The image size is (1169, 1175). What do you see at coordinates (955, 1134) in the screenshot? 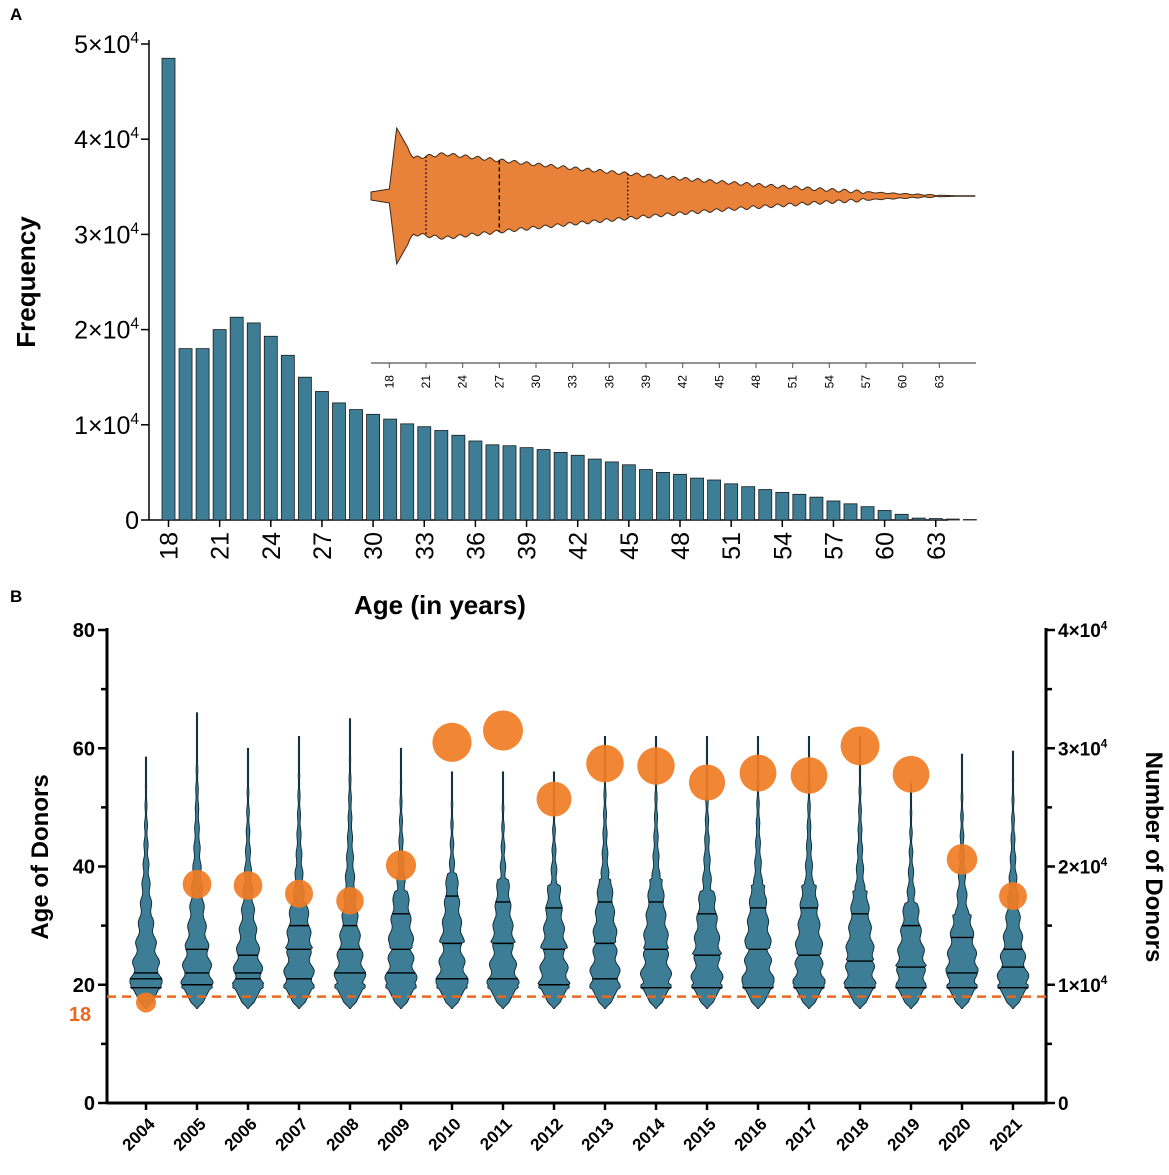
I see `x-tick-label: 2020` at bounding box center [955, 1134].